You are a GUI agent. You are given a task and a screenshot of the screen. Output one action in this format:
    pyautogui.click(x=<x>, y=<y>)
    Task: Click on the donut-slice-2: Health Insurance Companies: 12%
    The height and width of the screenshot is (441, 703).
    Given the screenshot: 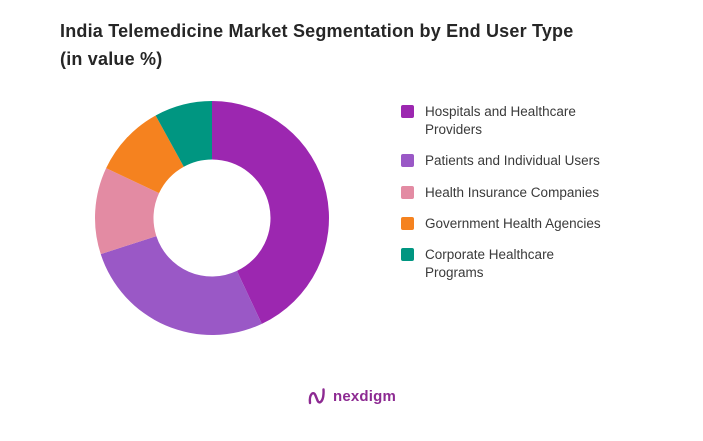 What is the action you would take?
    pyautogui.click(x=127, y=211)
    